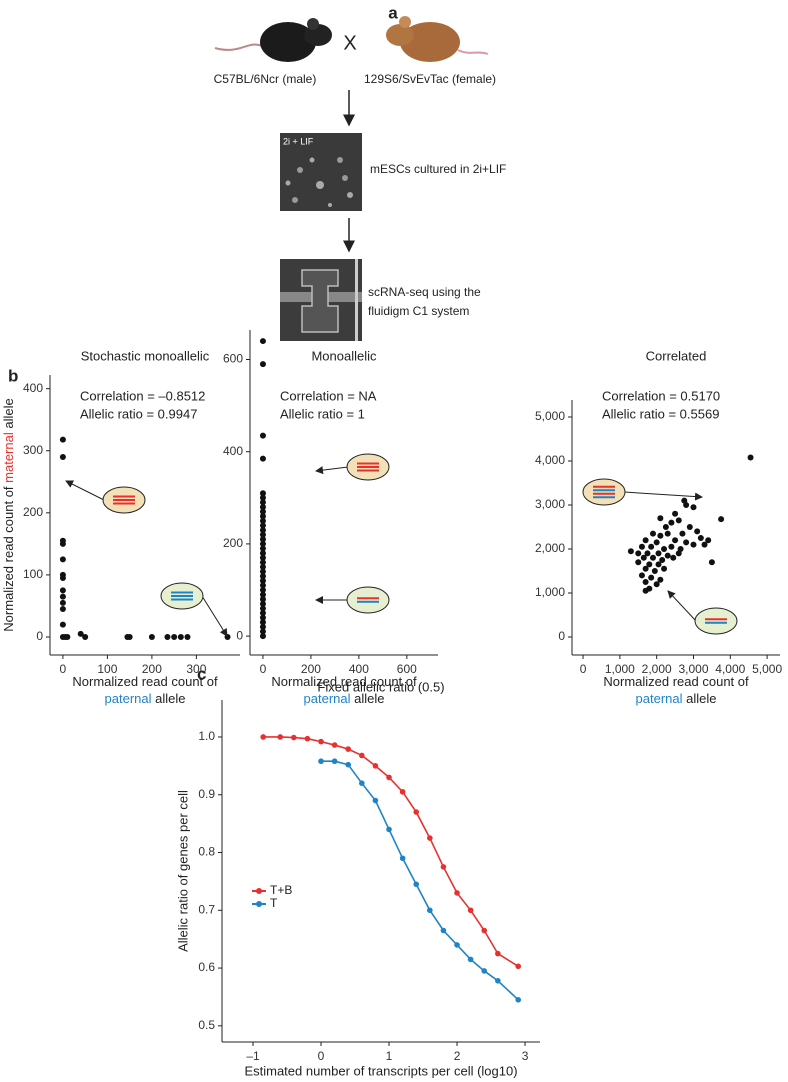 The image size is (788, 1082). What do you see at coordinates (550, 548) in the screenshot?
I see `y-tick-label: 2,000` at bounding box center [550, 548].